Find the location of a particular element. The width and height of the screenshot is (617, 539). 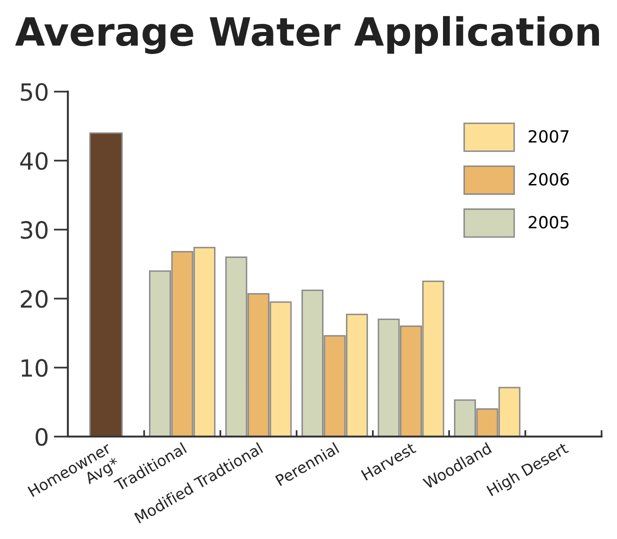

y-tick-label: 50 is located at coordinates (34, 92).